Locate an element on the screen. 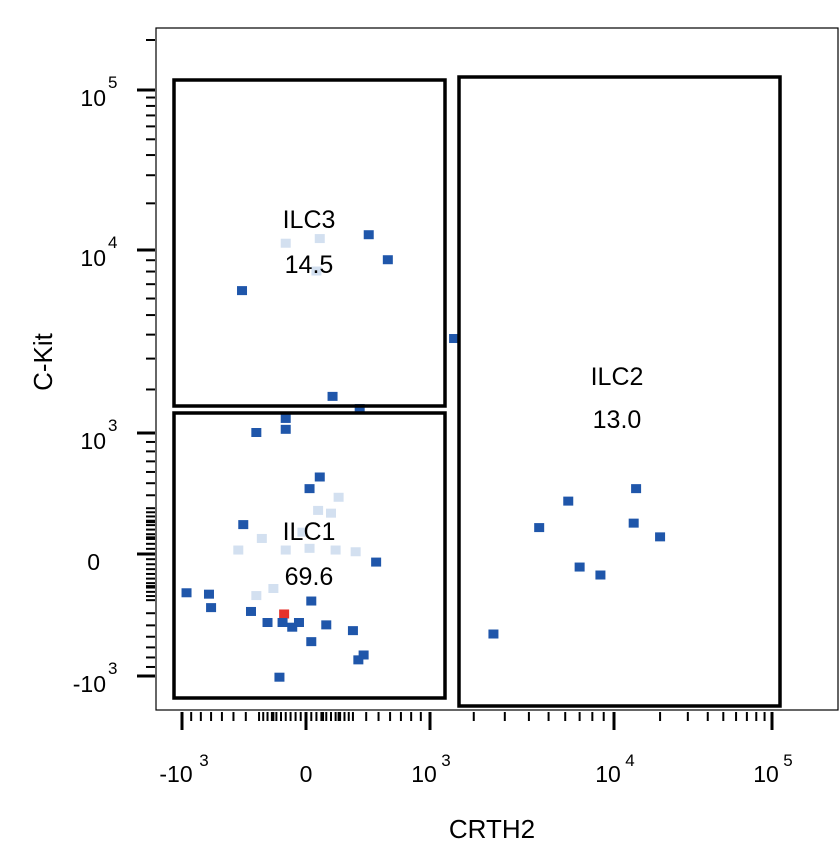 The image size is (840, 864). gate-ilc3: ILC3 14.5 is located at coordinates (309, 243).